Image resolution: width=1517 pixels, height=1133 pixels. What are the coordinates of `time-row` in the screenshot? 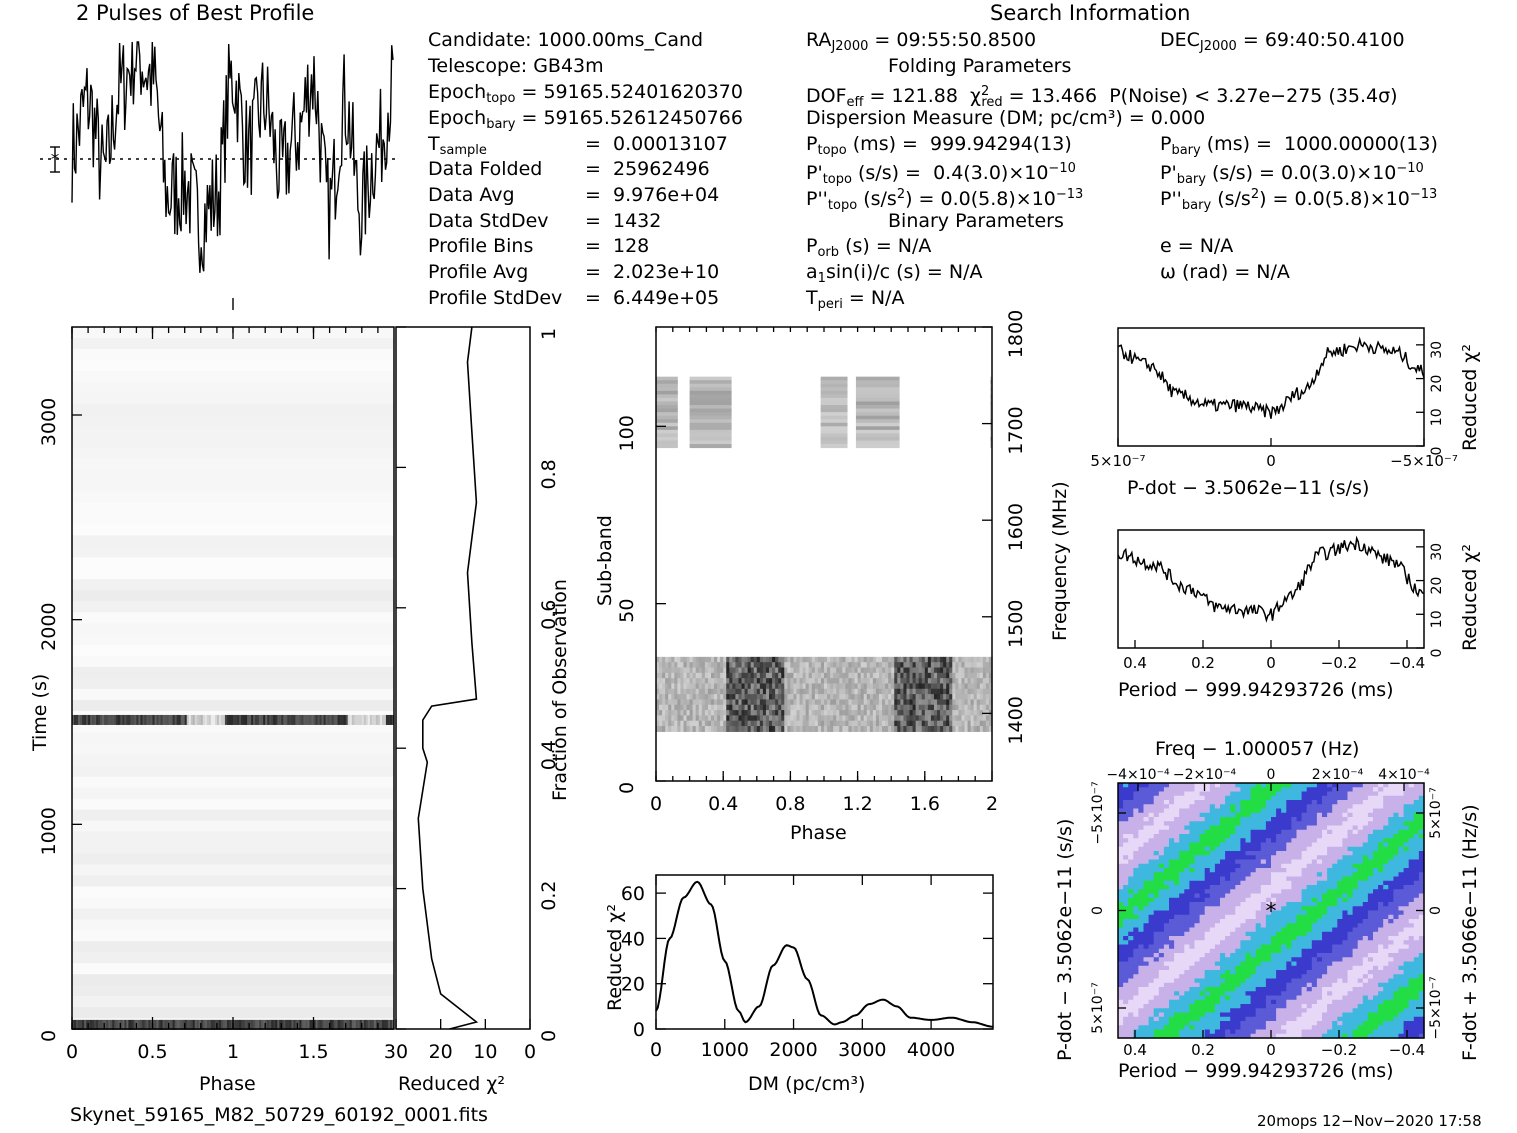 It's located at (233, 431).